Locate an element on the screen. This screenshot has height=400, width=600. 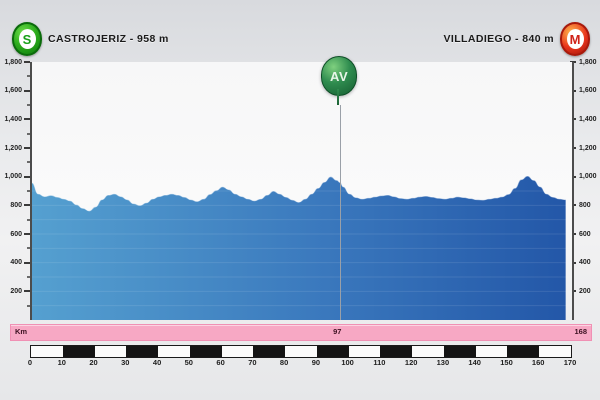
km-bar-left-label: Km is located at coordinates (21, 331).